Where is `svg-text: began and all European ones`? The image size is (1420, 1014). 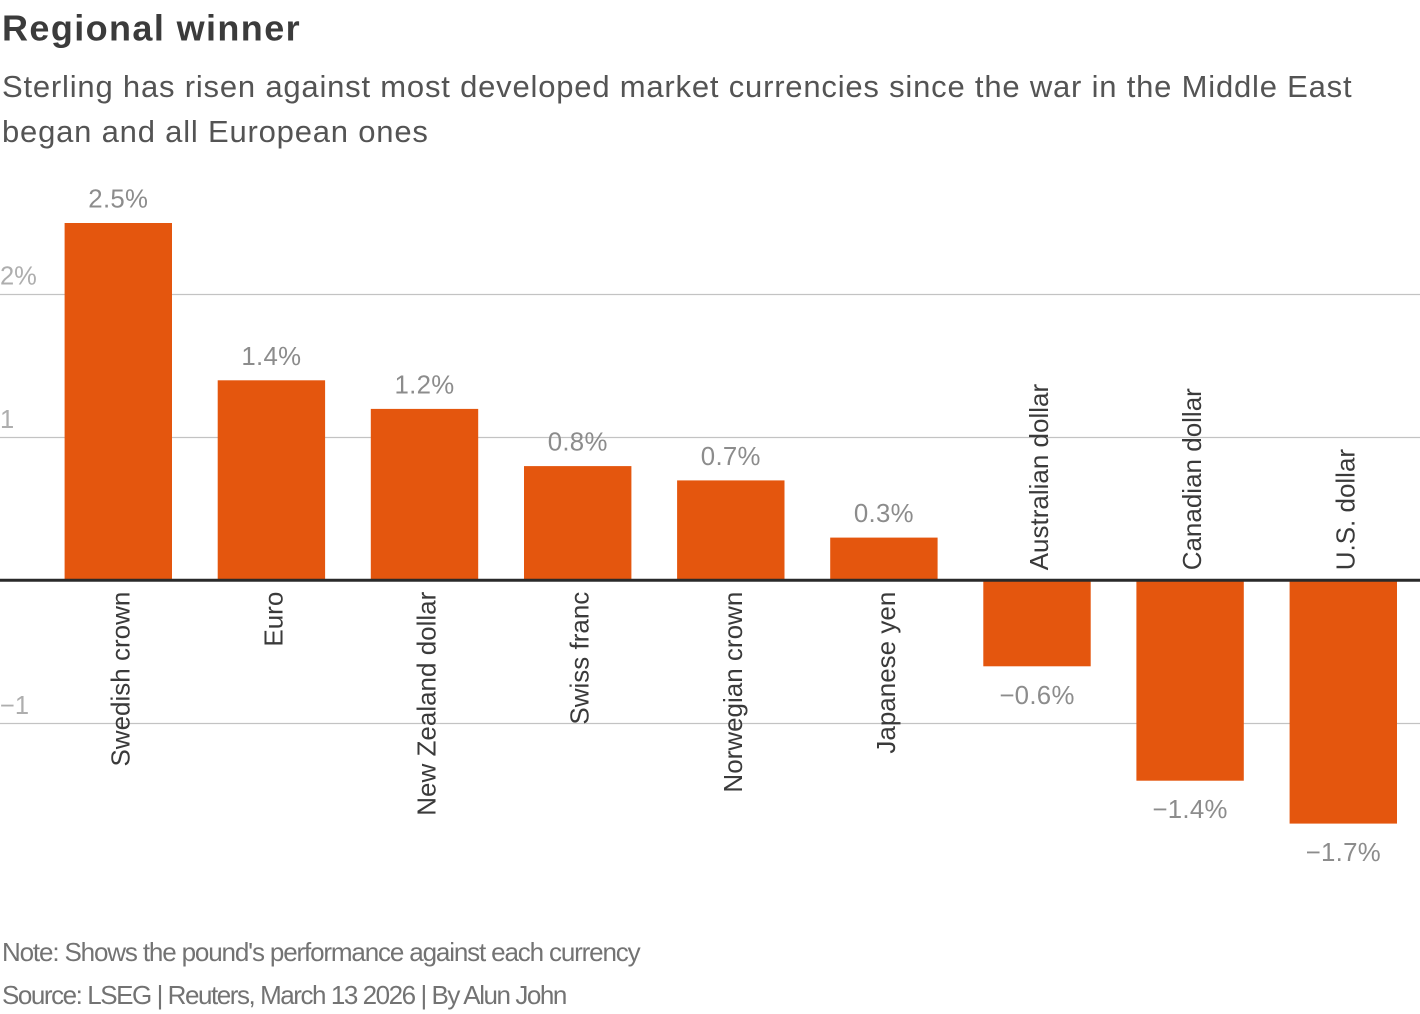
svg-text: began and all European ones is located at coordinates (215, 131).